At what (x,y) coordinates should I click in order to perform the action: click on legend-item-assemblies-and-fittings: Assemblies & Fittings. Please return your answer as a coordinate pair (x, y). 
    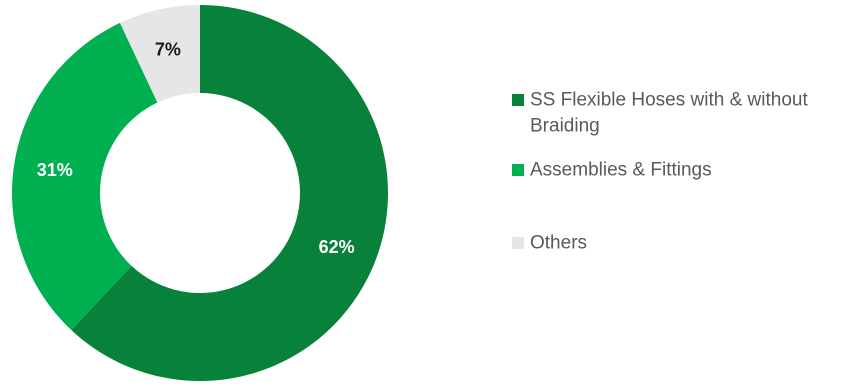
    Looking at the image, I should click on (612, 170).